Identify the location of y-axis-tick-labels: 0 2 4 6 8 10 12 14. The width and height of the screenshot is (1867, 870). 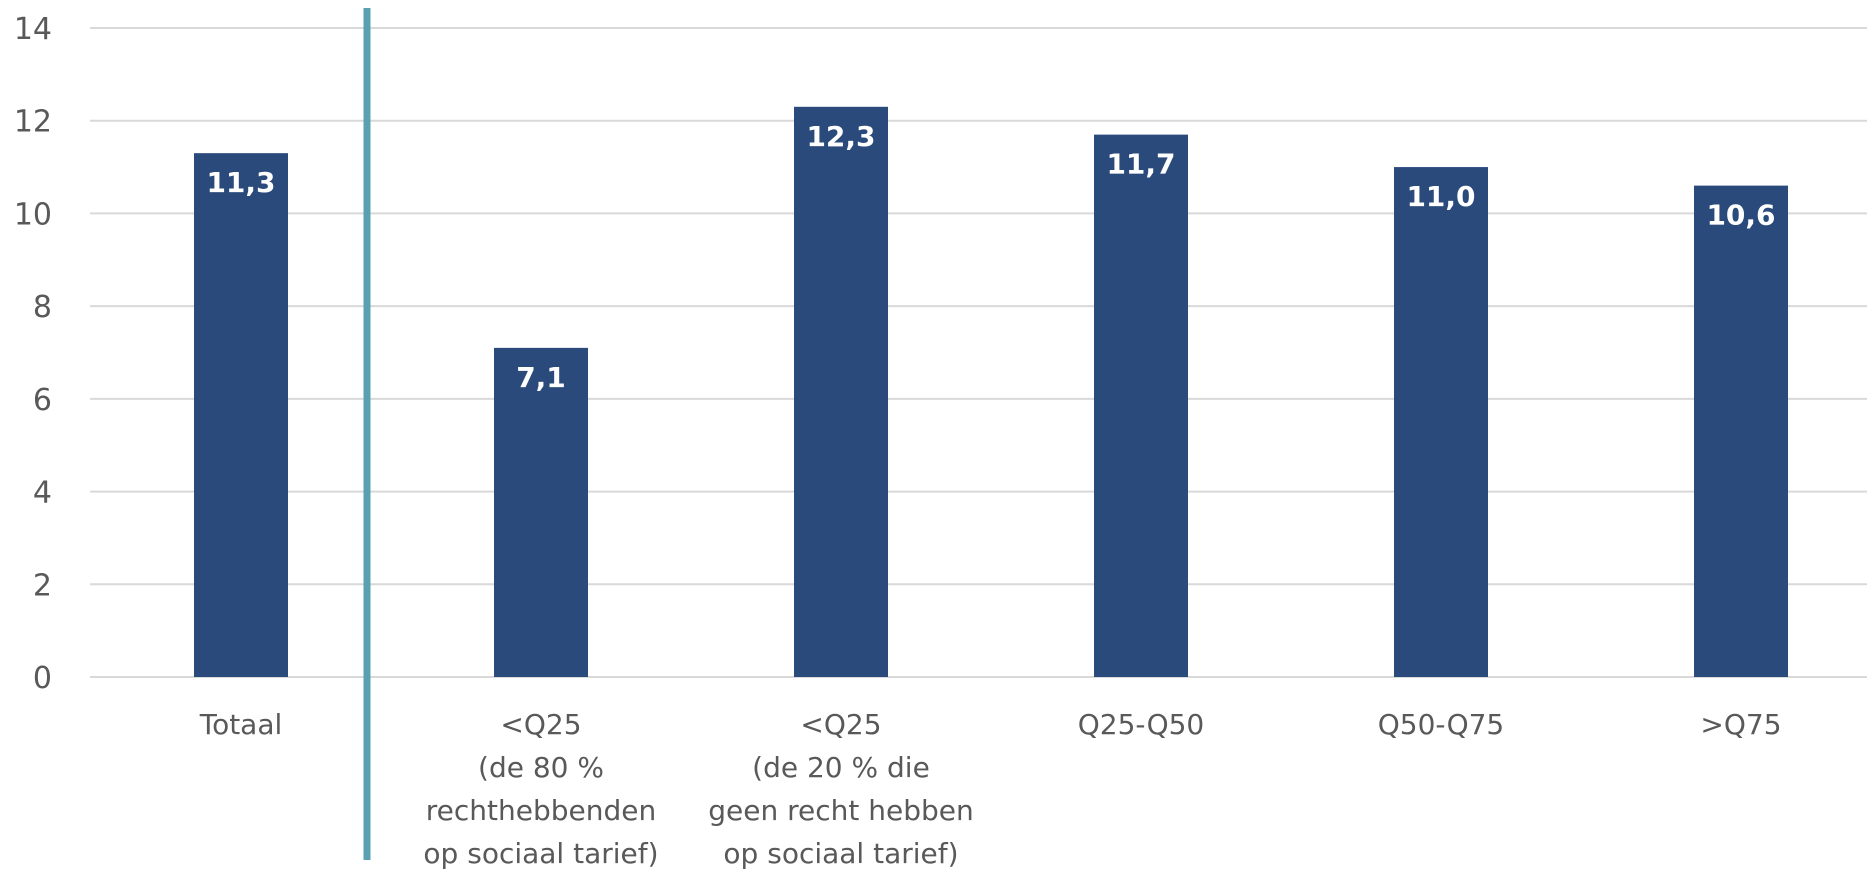
(33, 354).